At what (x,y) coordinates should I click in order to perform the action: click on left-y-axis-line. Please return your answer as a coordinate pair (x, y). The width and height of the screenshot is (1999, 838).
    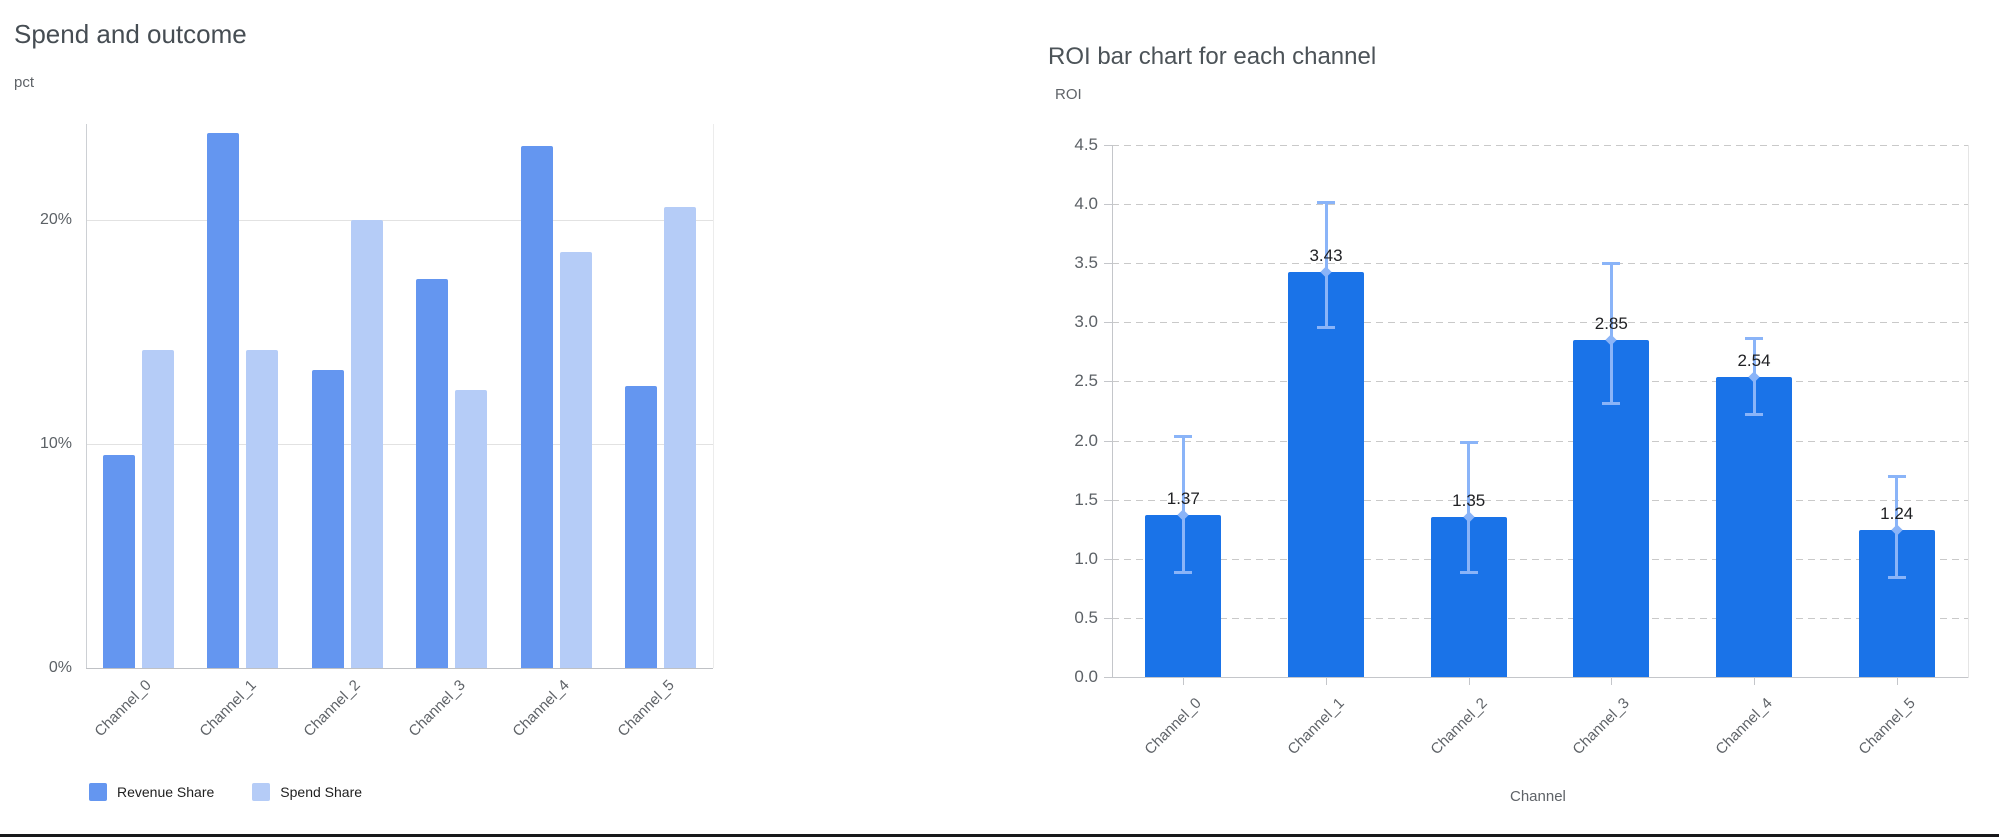
    Looking at the image, I should click on (86, 396).